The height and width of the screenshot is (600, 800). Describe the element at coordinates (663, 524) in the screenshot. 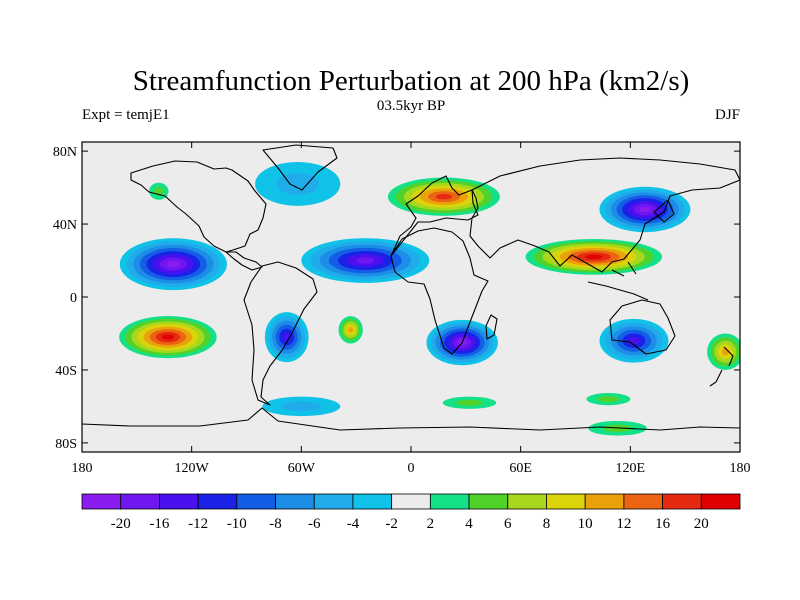

I see `colorbar-label: 16` at that location.